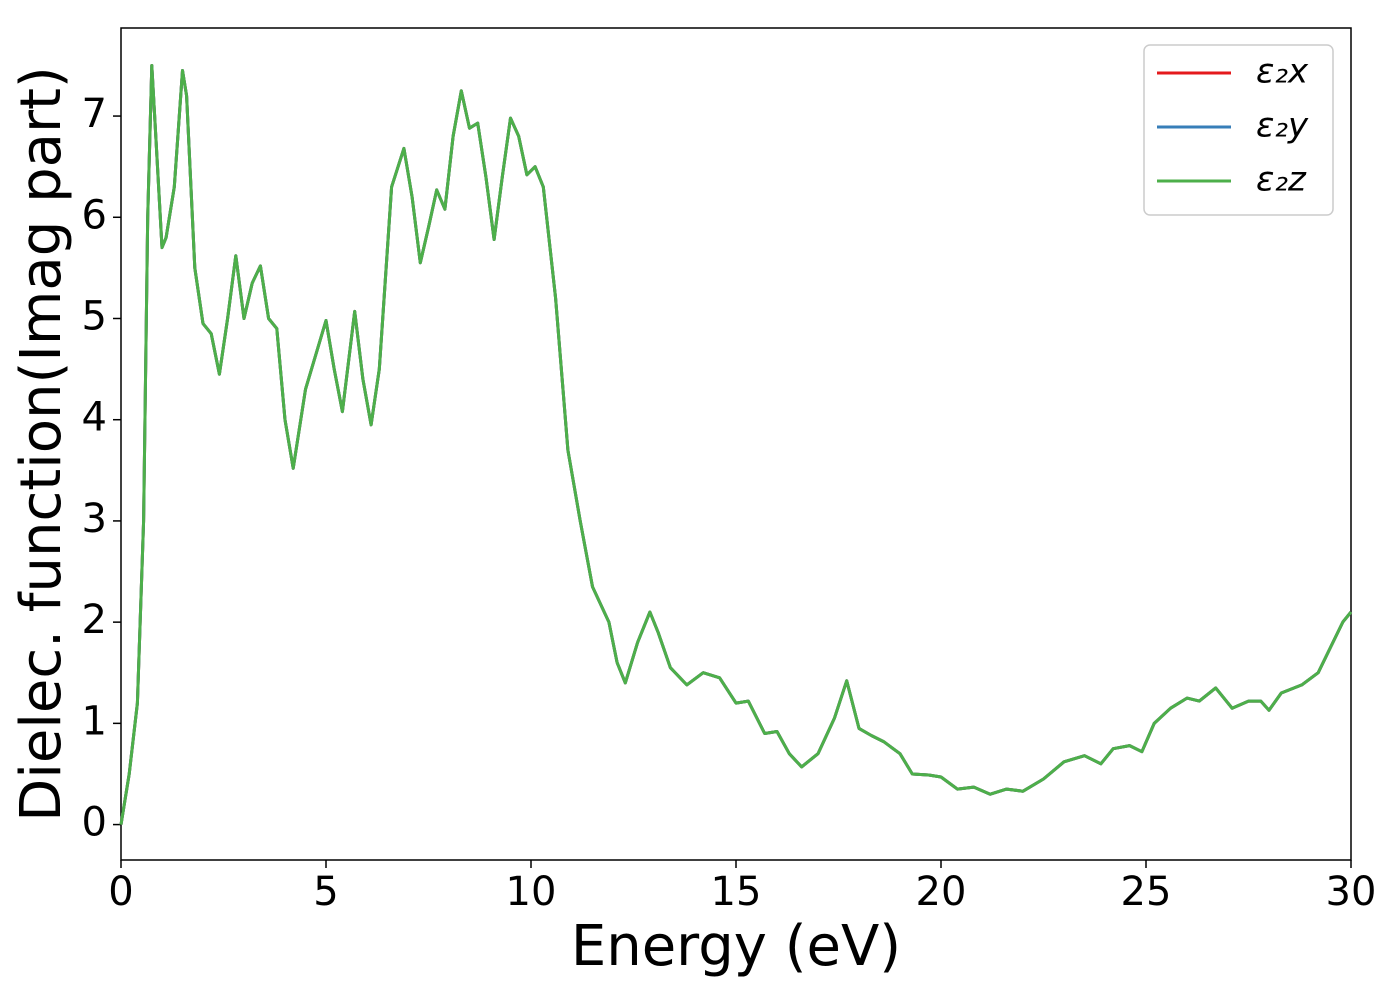 This screenshot has height=1000, width=1400. I want to click on y-tick-label: 3, so click(94, 519).